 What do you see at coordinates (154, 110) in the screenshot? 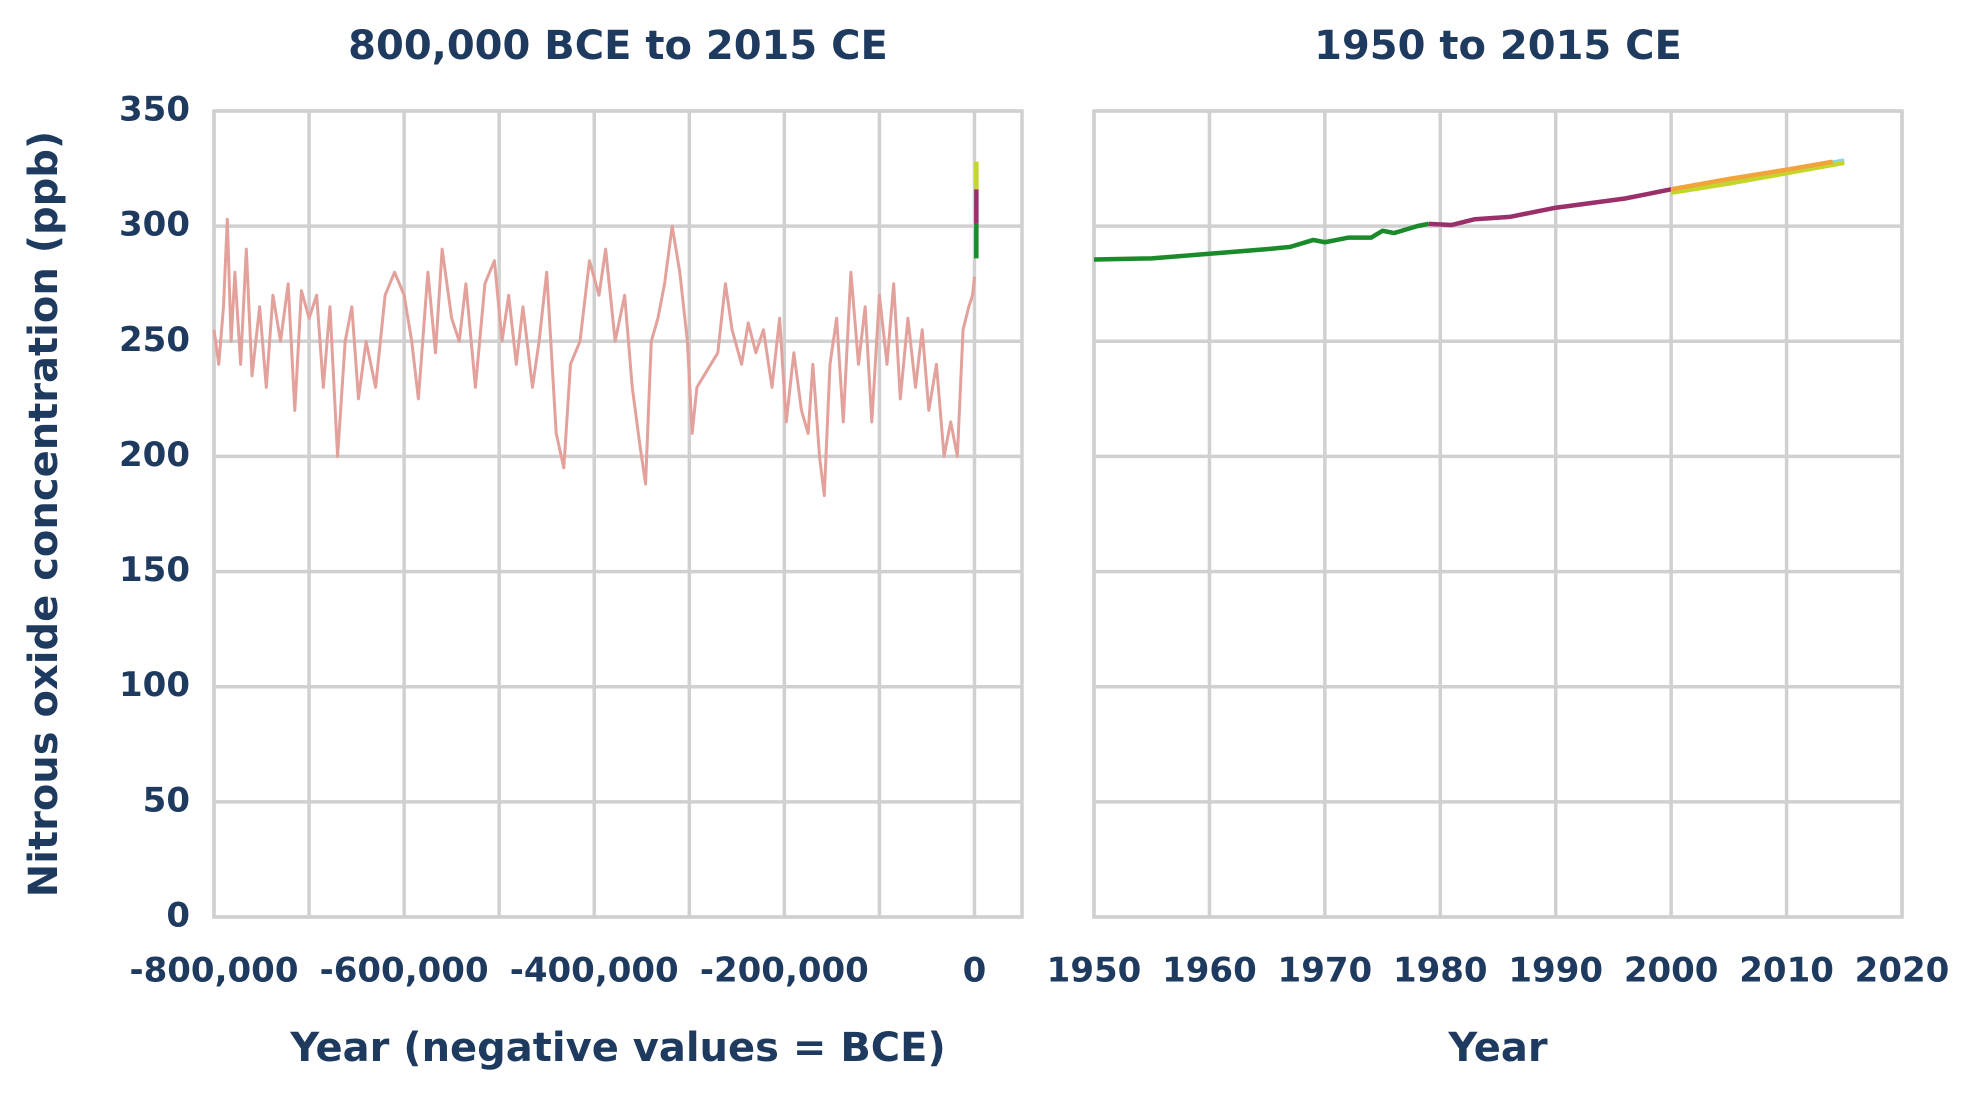
I see `y-tick-label: 350` at bounding box center [154, 110].